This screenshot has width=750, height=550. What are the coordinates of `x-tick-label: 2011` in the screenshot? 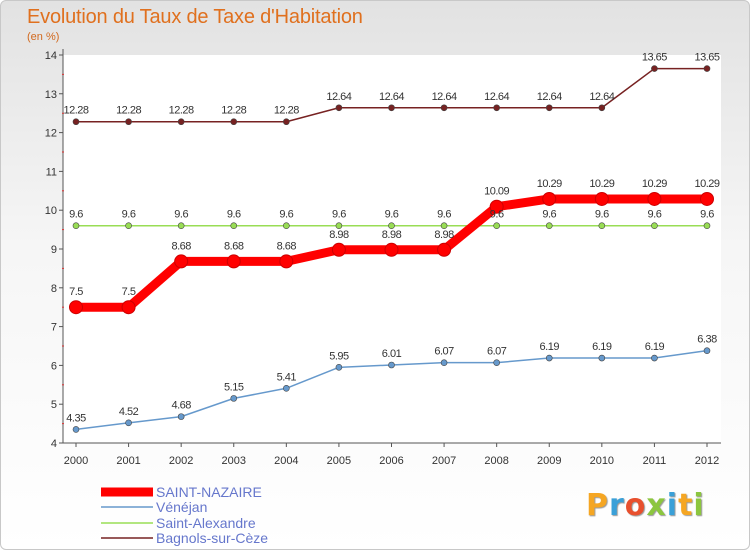 It's located at (655, 461).